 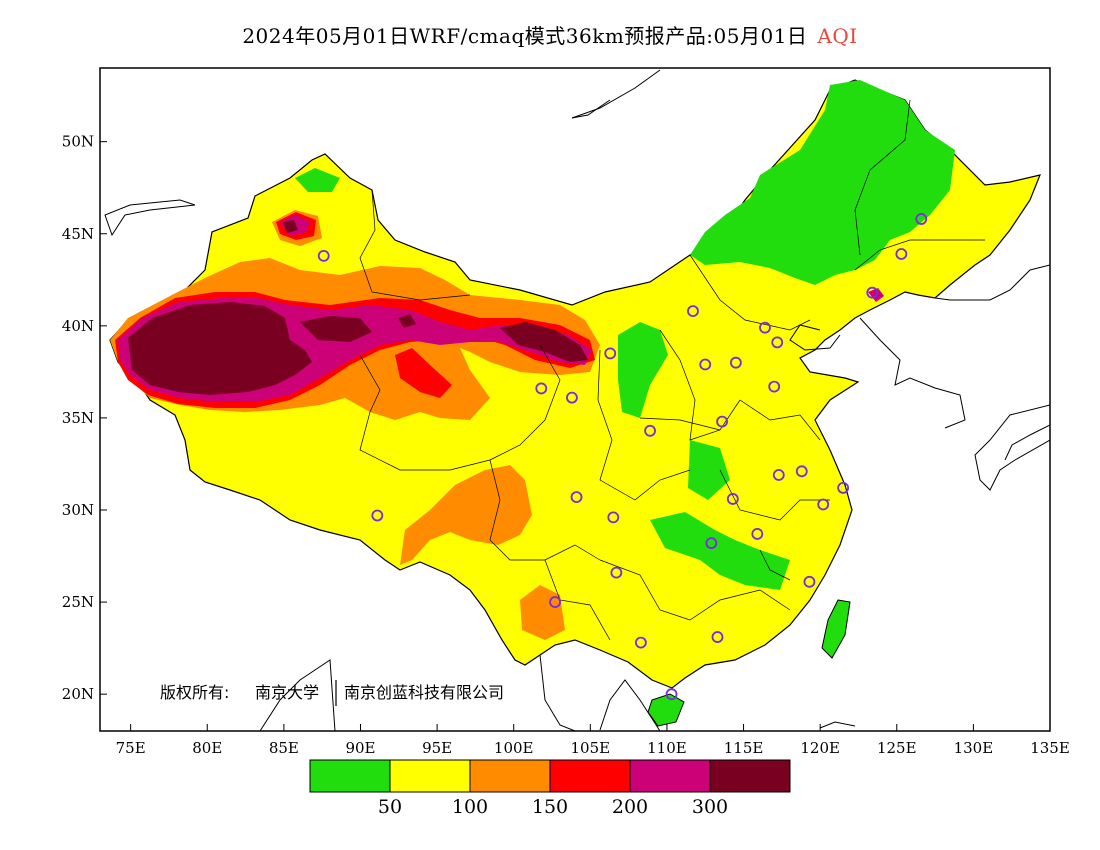 I want to click on x-tick-label: 95E, so click(x=437, y=748).